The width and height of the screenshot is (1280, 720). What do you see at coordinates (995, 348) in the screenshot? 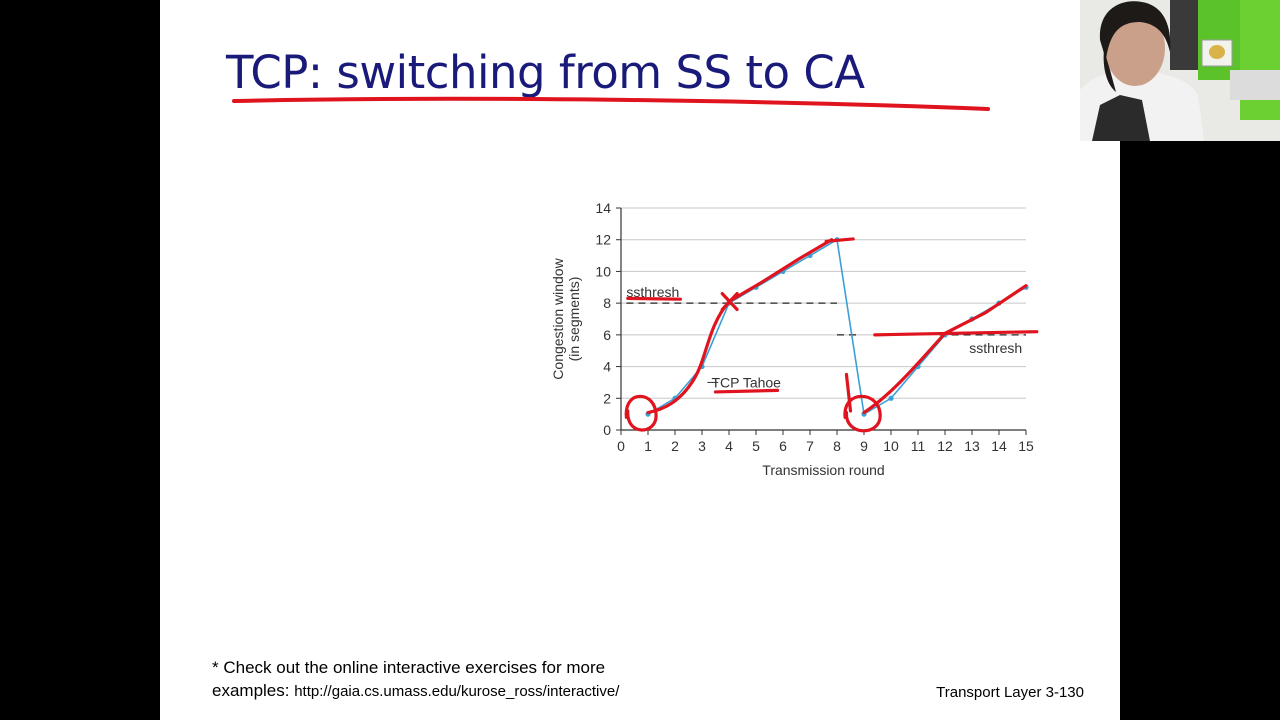
I see `ssthresh-label-2: ssthresh` at bounding box center [995, 348].